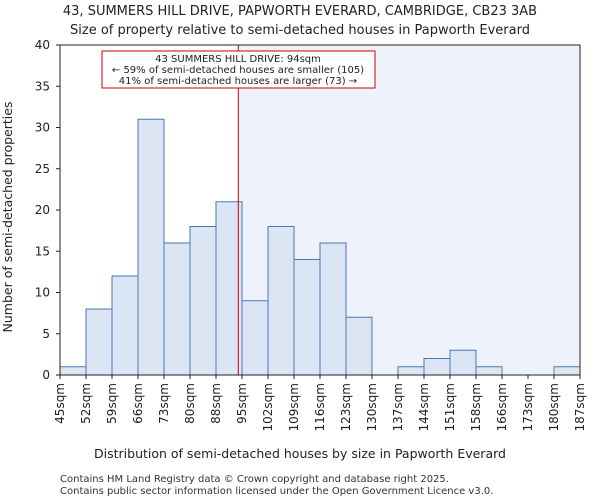 The height and width of the screenshot is (500, 600). I want to click on bar-102sqm, so click(281, 301).